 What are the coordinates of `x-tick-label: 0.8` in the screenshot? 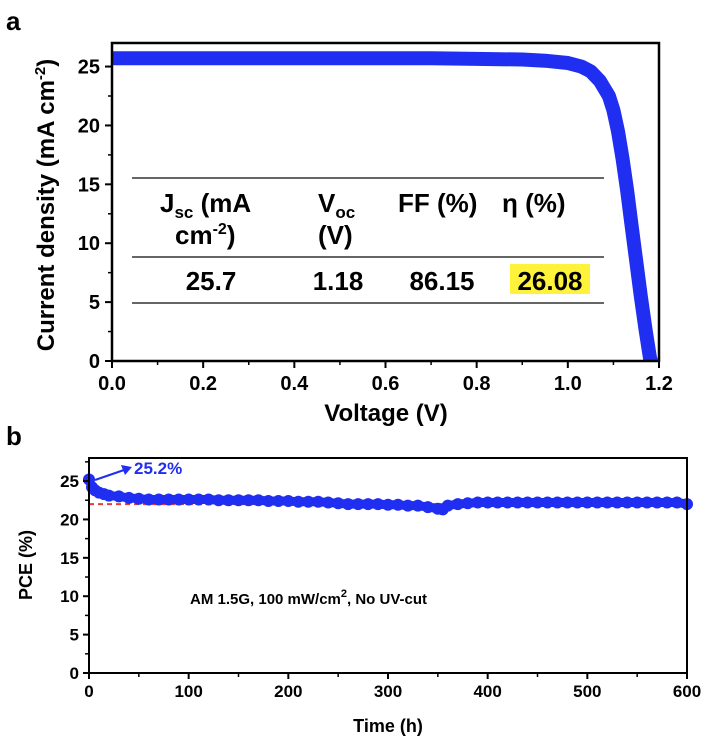 It's located at (477, 384).